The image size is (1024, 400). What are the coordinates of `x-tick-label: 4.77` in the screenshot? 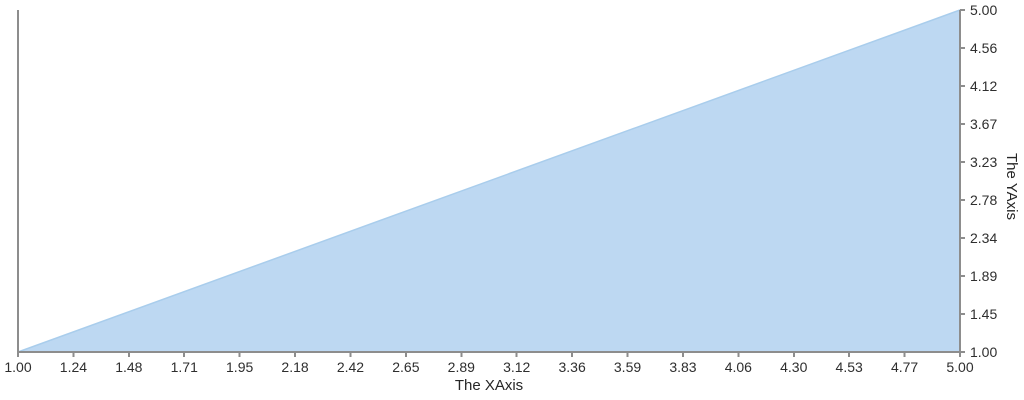 It's located at (904, 367).